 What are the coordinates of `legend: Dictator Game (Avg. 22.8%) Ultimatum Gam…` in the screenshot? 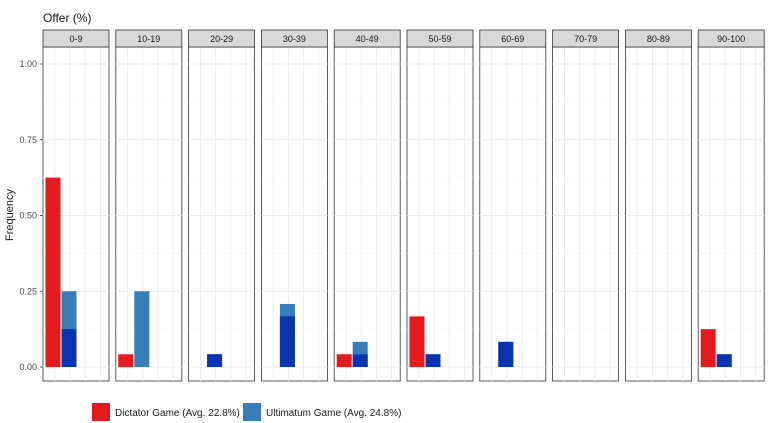 It's located at (246, 412).